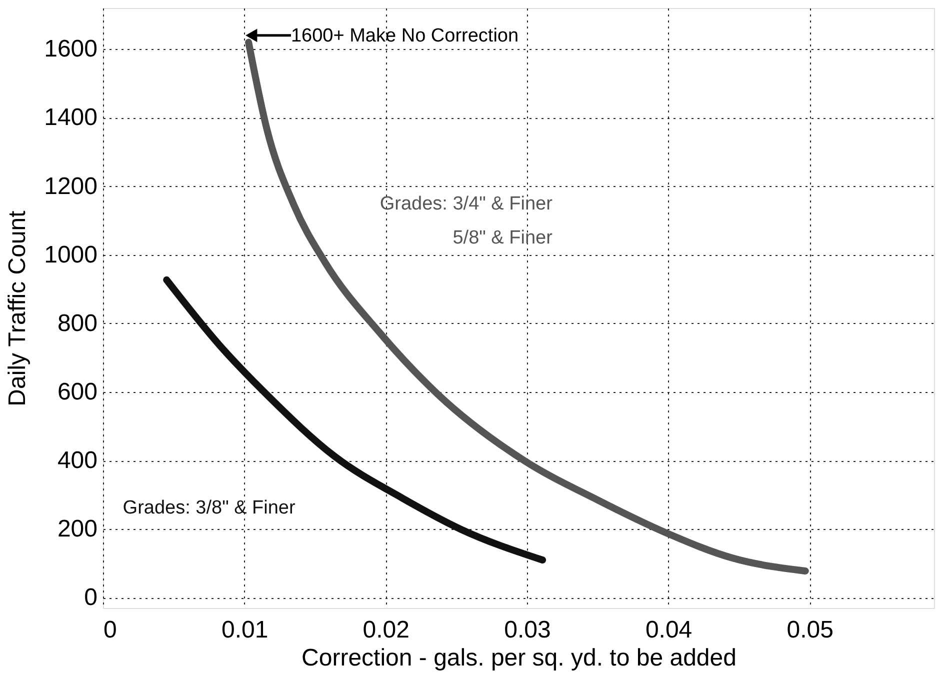 The image size is (938, 675). Describe the element at coordinates (527, 630) in the screenshot. I see `x-tick-label: 0.03` at that location.